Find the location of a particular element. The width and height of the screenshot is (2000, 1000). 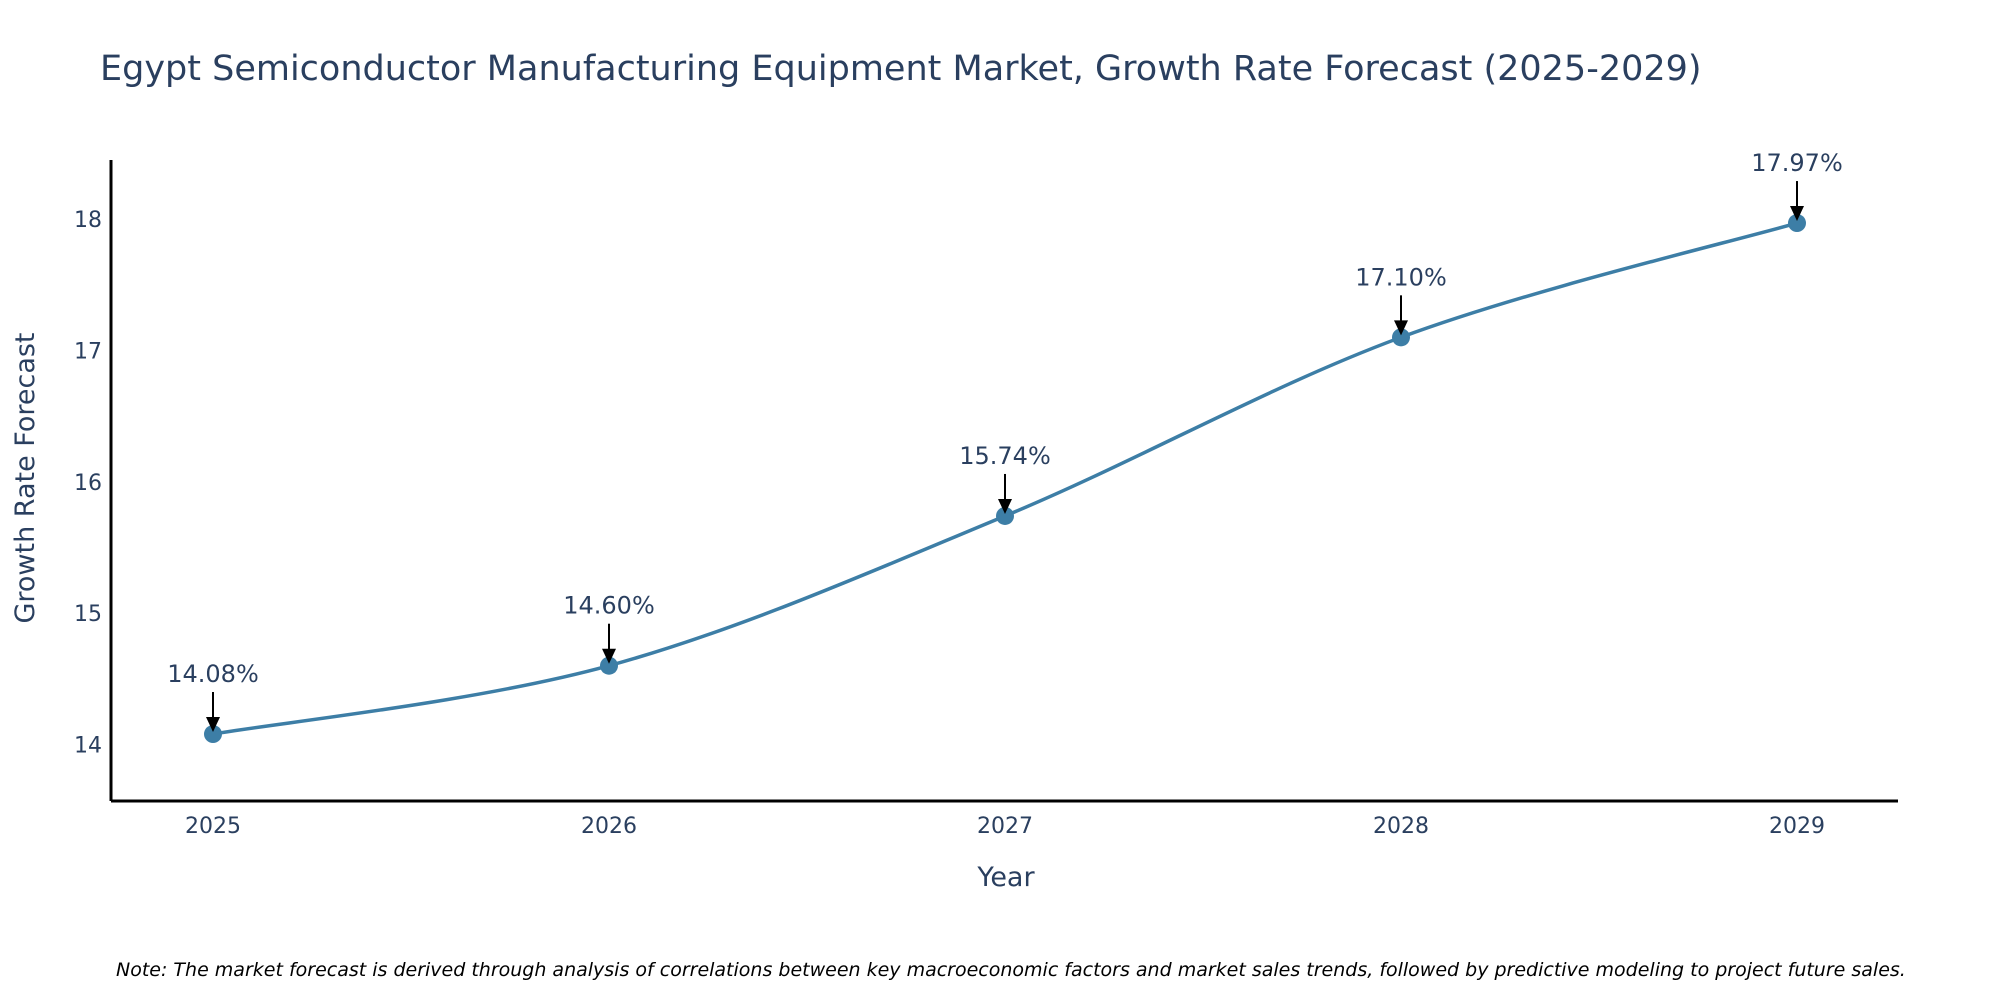

x-tick-label: 2025 is located at coordinates (213, 826).